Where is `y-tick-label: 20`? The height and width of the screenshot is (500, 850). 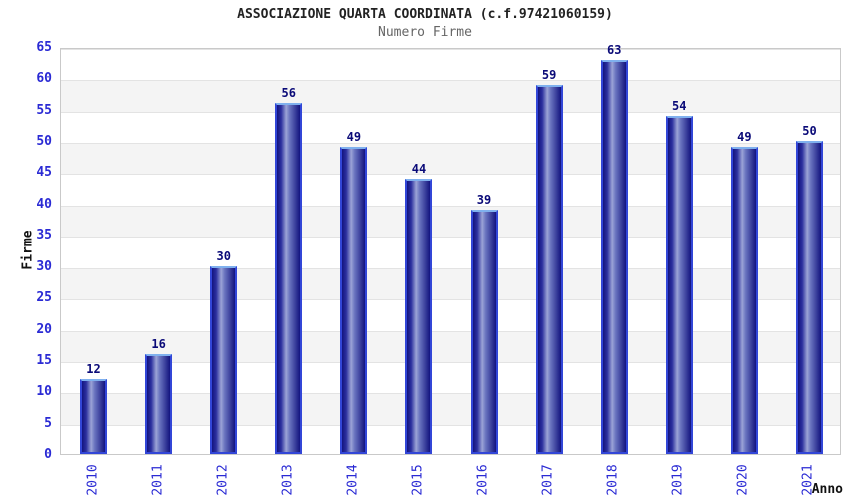 y-tick-label: 20 is located at coordinates (44, 329).